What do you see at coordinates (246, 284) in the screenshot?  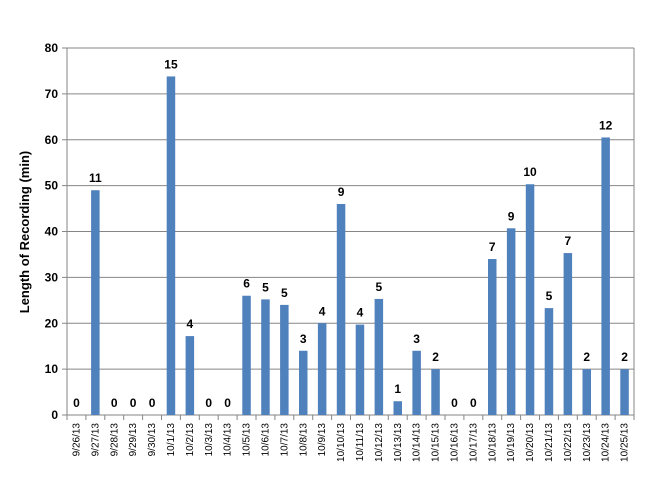 I see `data-label: 6` at bounding box center [246, 284].